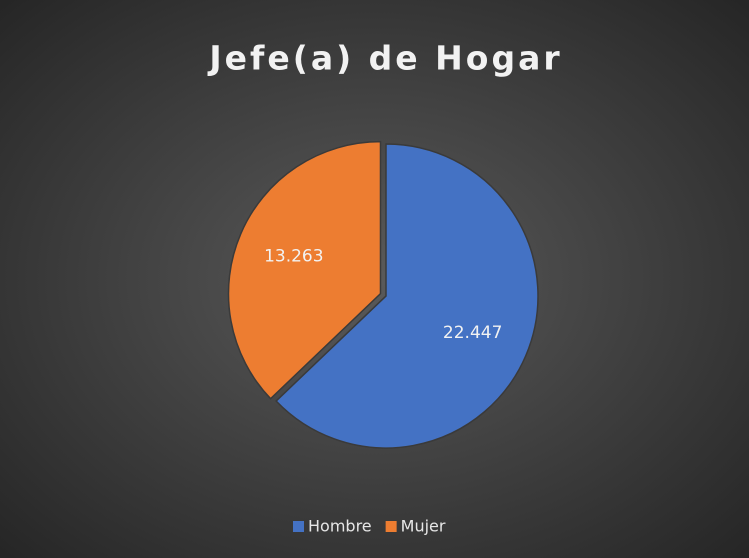  Describe the element at coordinates (384, 58) in the screenshot. I see `chart-title: Jefe(a) de Hogar` at that location.